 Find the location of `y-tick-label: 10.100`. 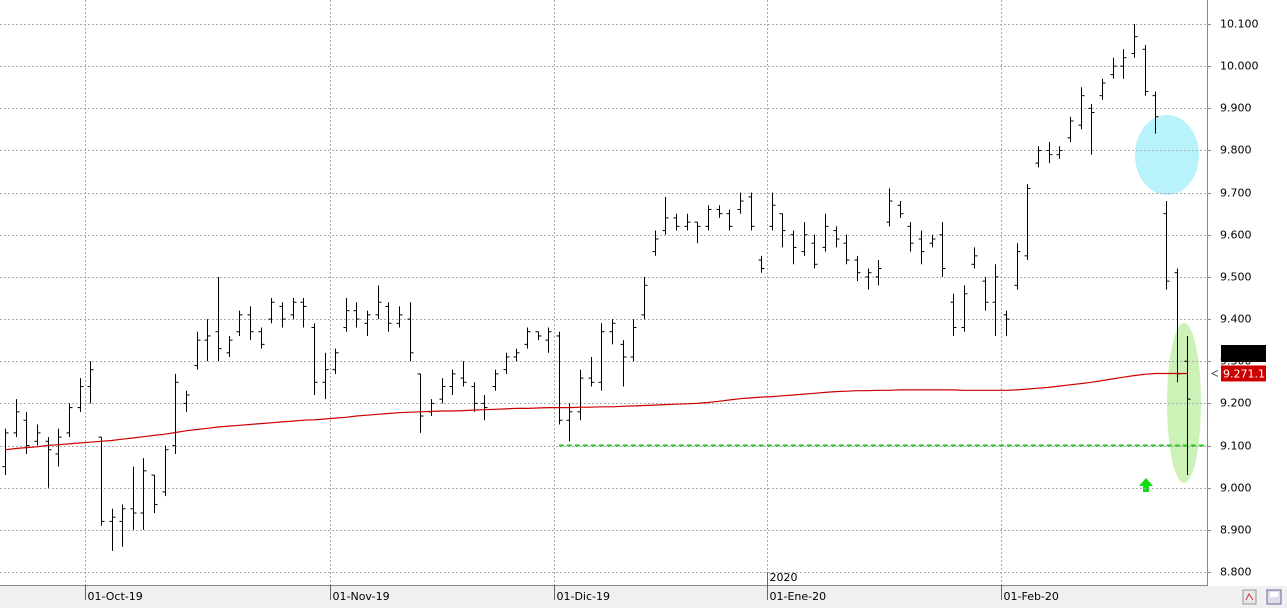

y-tick-label: 10.100 is located at coordinates (1239, 24).